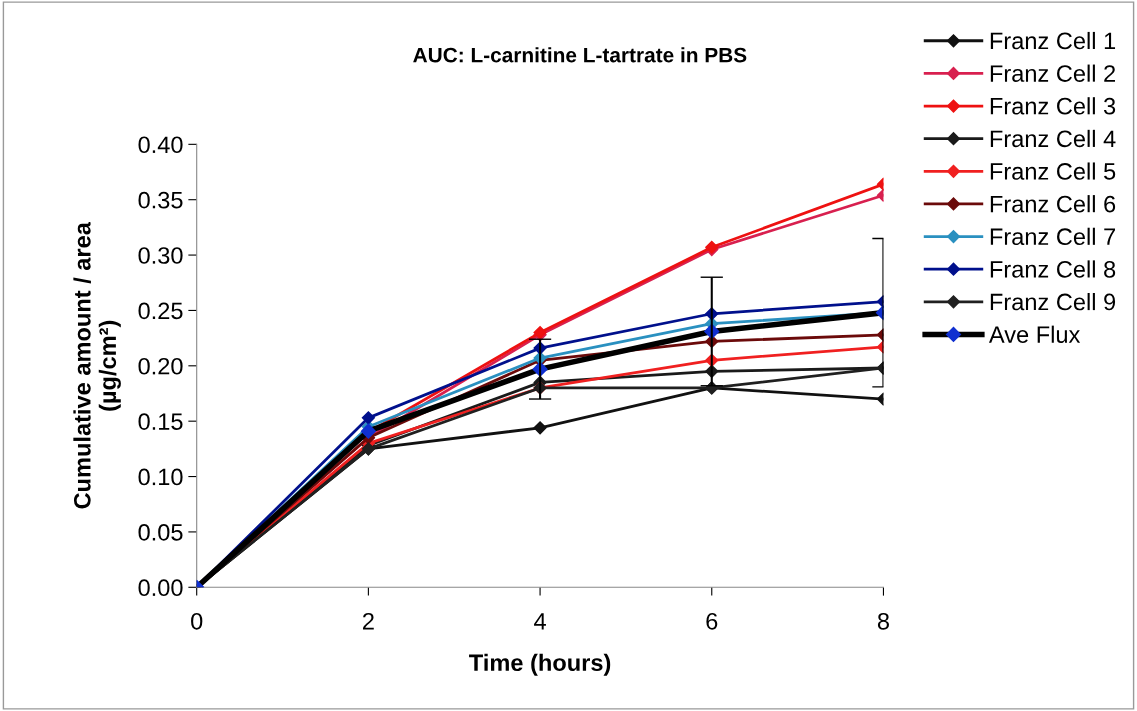 The image size is (1137, 711). Describe the element at coordinates (1053, 106) in the screenshot. I see `legend-label: Franz Cell 3` at that location.